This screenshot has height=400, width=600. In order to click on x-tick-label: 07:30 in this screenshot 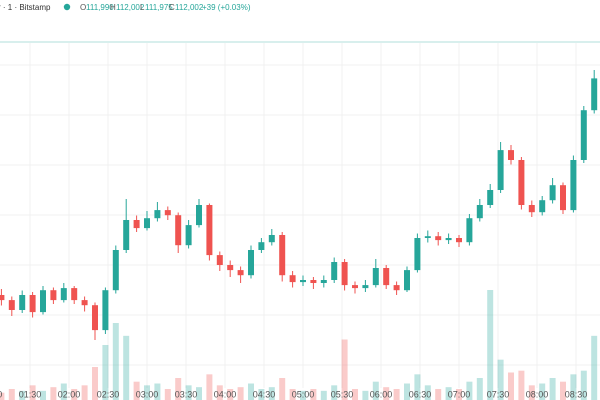, I will do `click(498, 394)`.